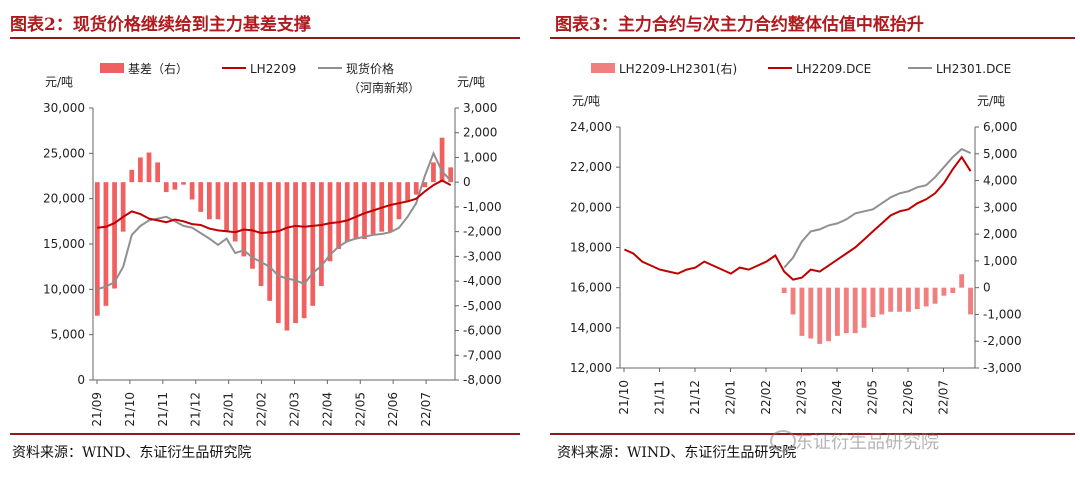 Image resolution: width=1080 pixels, height=488 pixels. Describe the element at coordinates (274, 207) in the screenshot. I see `series-line-LH2209` at that location.